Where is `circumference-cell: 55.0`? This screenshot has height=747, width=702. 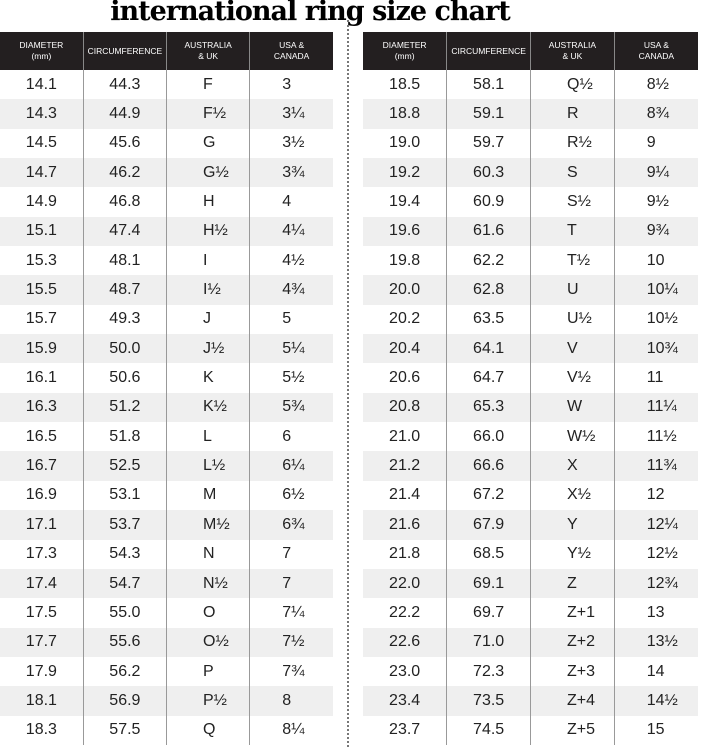 circumference-cell: 55.0 is located at coordinates (124, 613).